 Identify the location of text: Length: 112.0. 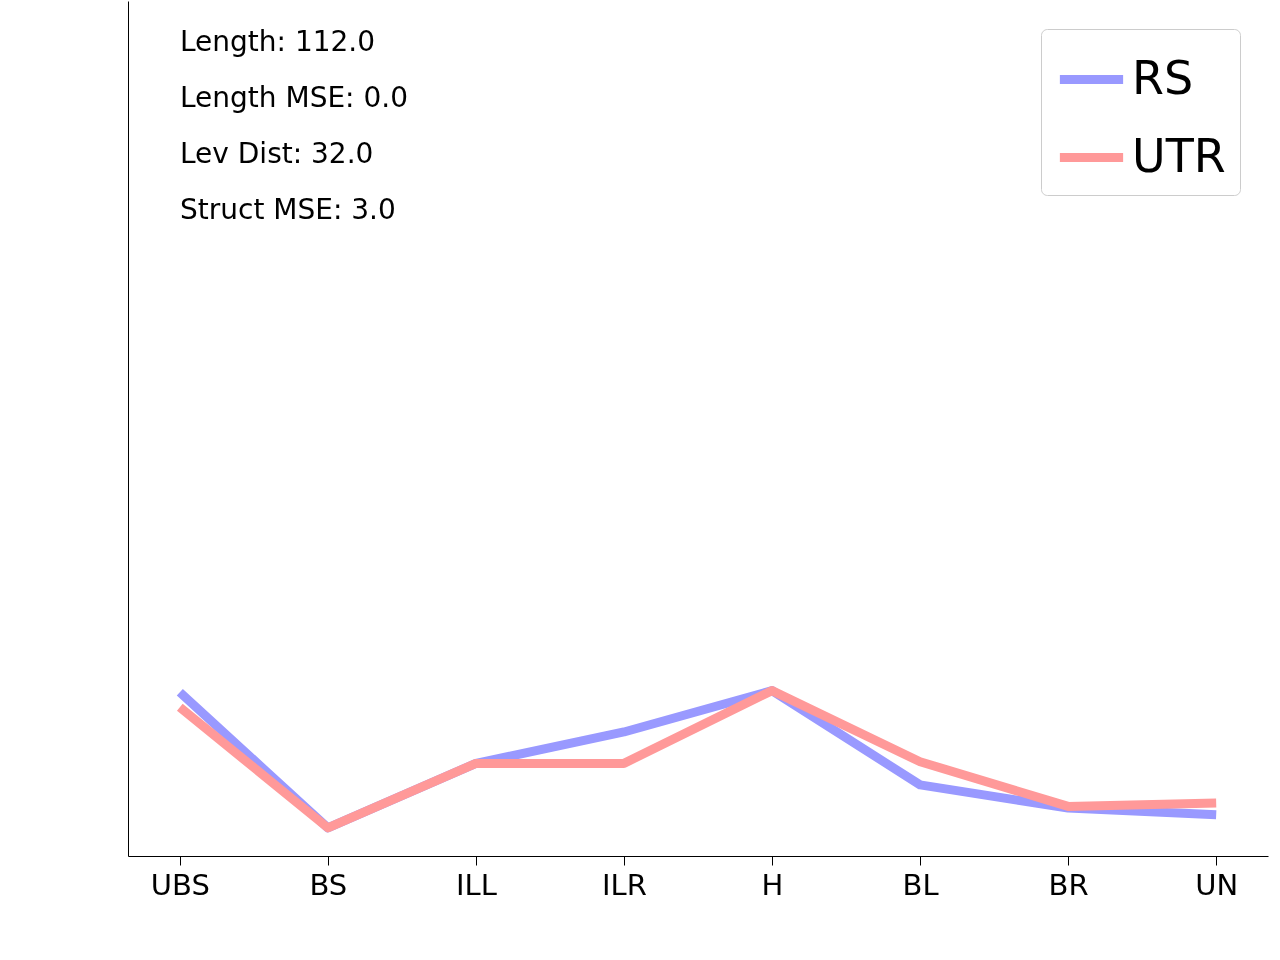
(278, 41).